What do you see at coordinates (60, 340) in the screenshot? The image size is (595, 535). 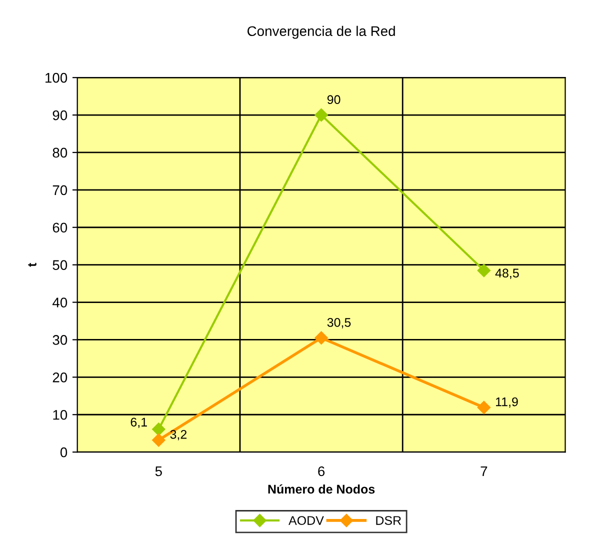 I see `y-tick-label: 30` at bounding box center [60, 340].